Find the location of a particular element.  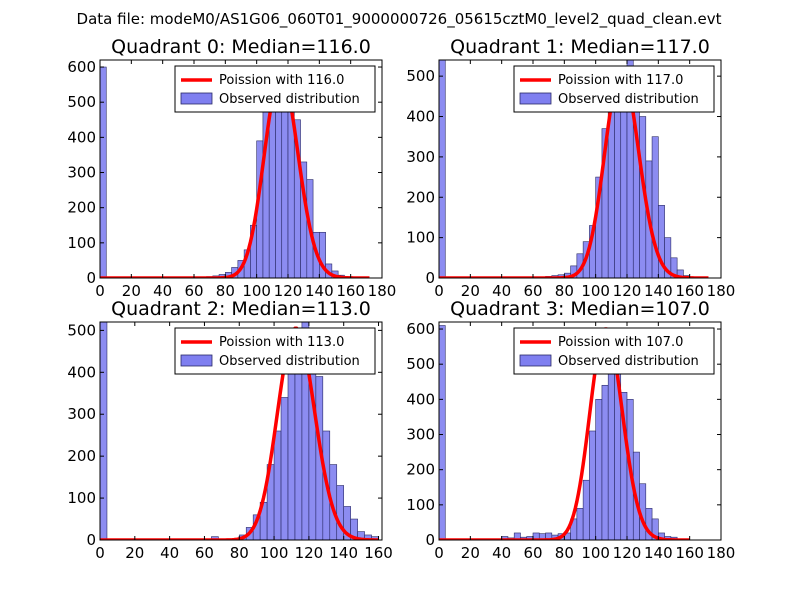

legend: Poission with 117.0 Observed distribution is located at coordinates (614, 89).